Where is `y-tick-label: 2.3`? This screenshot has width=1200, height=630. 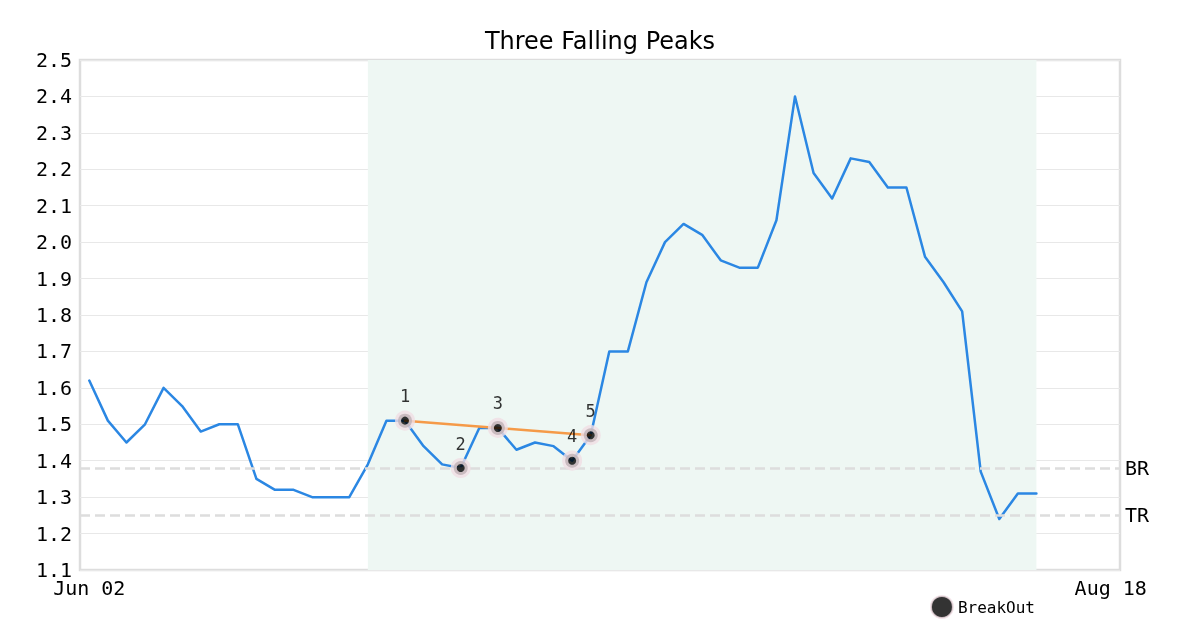
y-tick-label: 2.3 is located at coordinates (53, 132).